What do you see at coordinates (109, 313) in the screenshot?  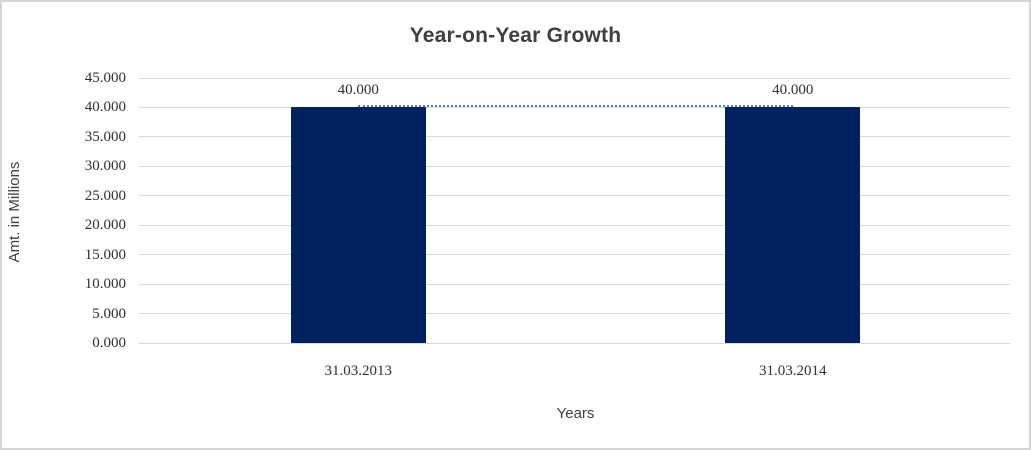 I see `y-tick-label: 5.000` at bounding box center [109, 313].